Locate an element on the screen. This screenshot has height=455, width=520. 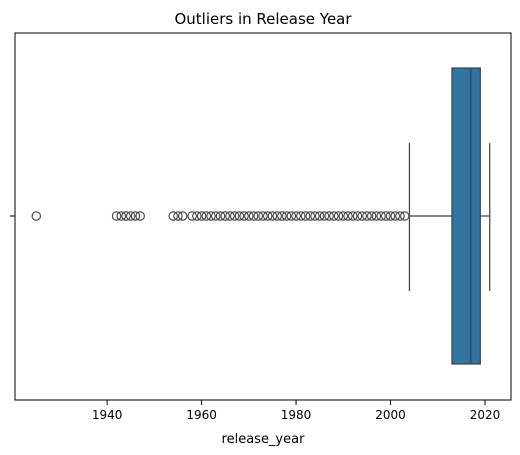
outlier-points is located at coordinates (220, 216).